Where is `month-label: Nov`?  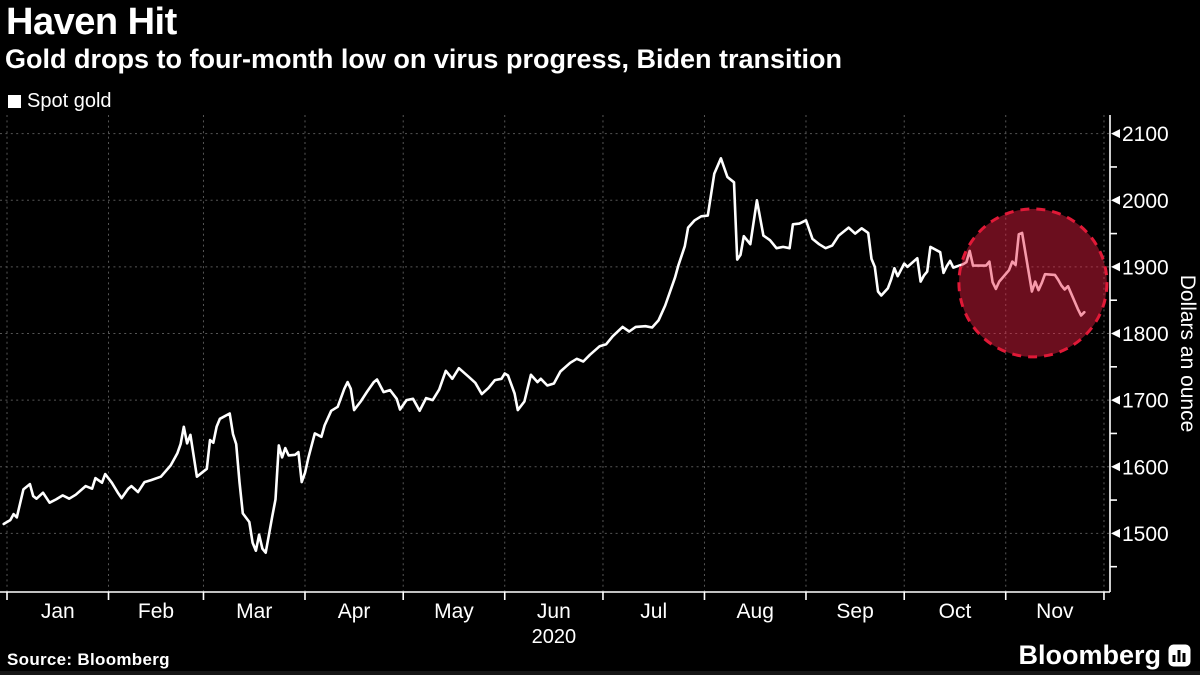
month-label: Nov is located at coordinates (1055, 611).